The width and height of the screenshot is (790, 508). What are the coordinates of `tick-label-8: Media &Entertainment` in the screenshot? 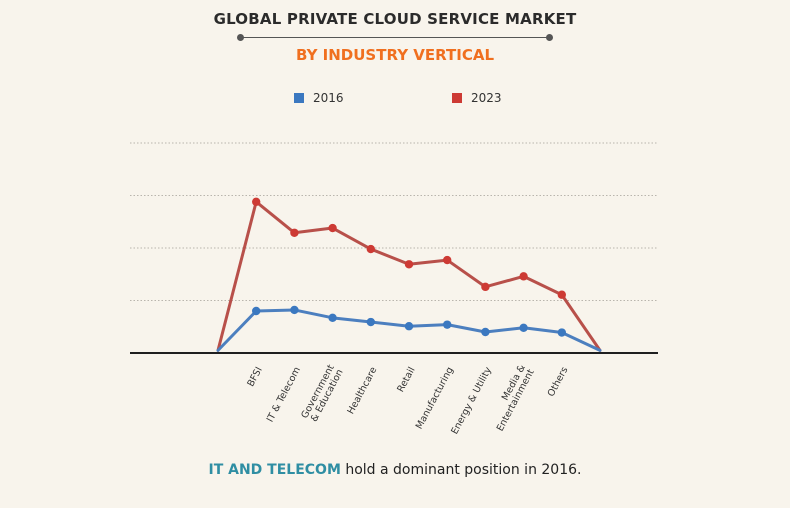 It's located at (511, 397).